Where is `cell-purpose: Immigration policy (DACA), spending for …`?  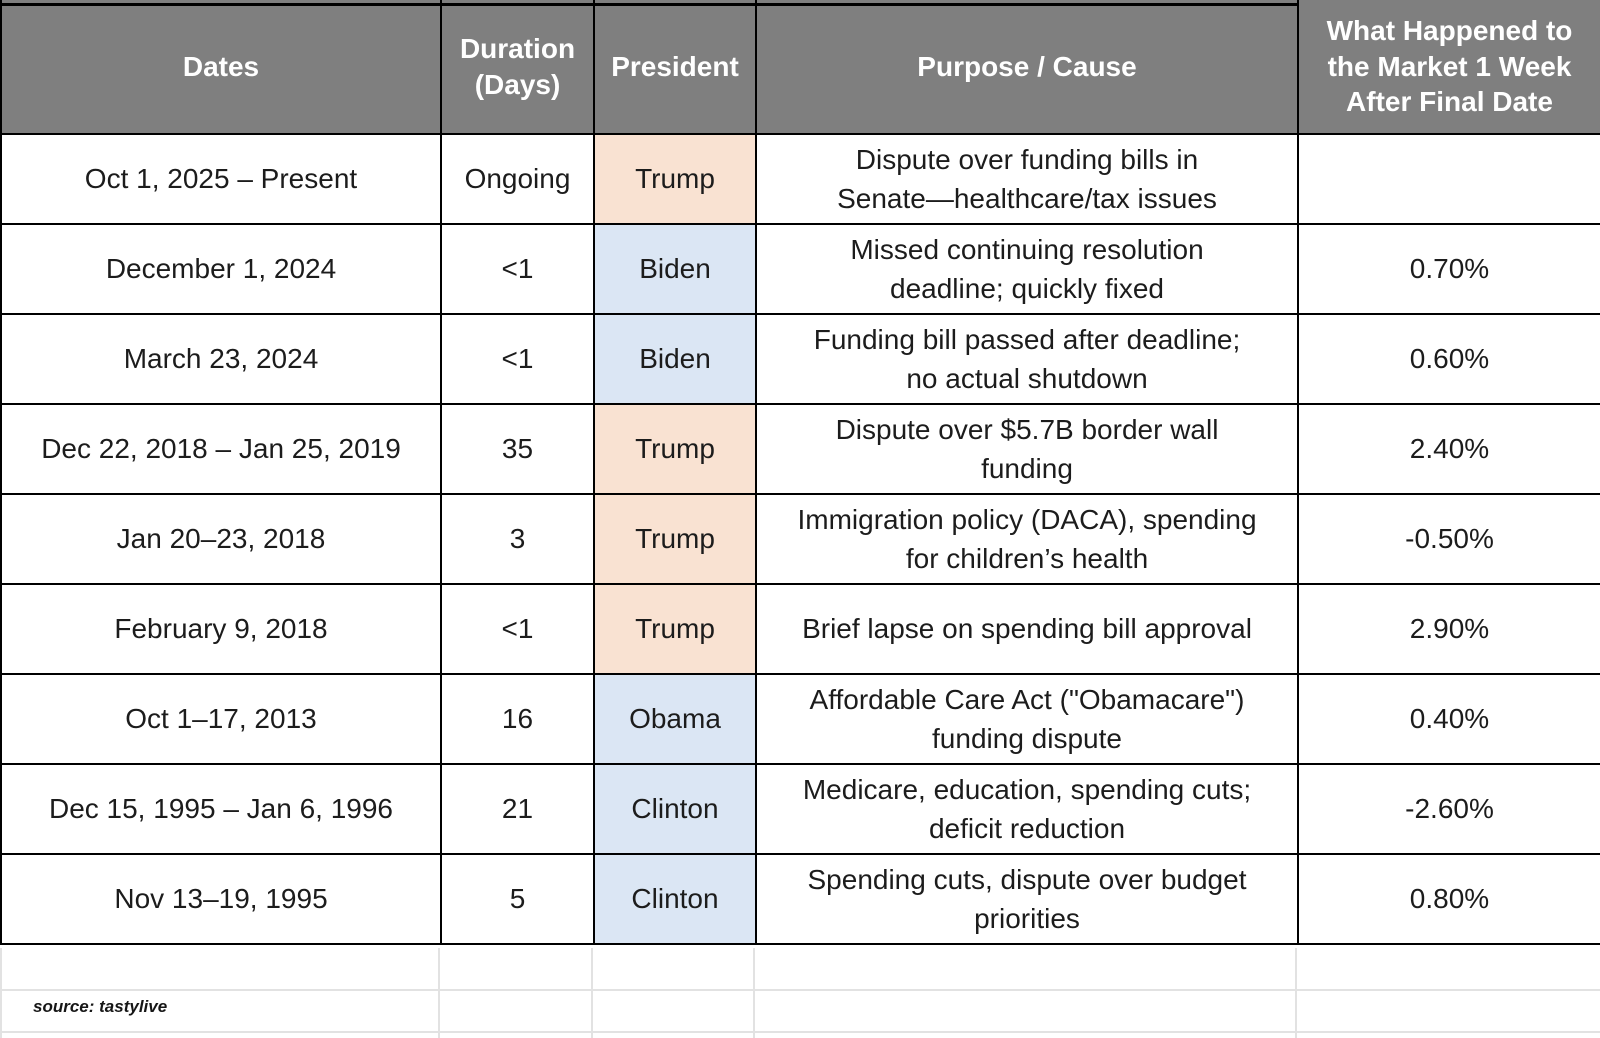
cell-purpose: Immigration policy (DACA), spending for … is located at coordinates (1027, 539).